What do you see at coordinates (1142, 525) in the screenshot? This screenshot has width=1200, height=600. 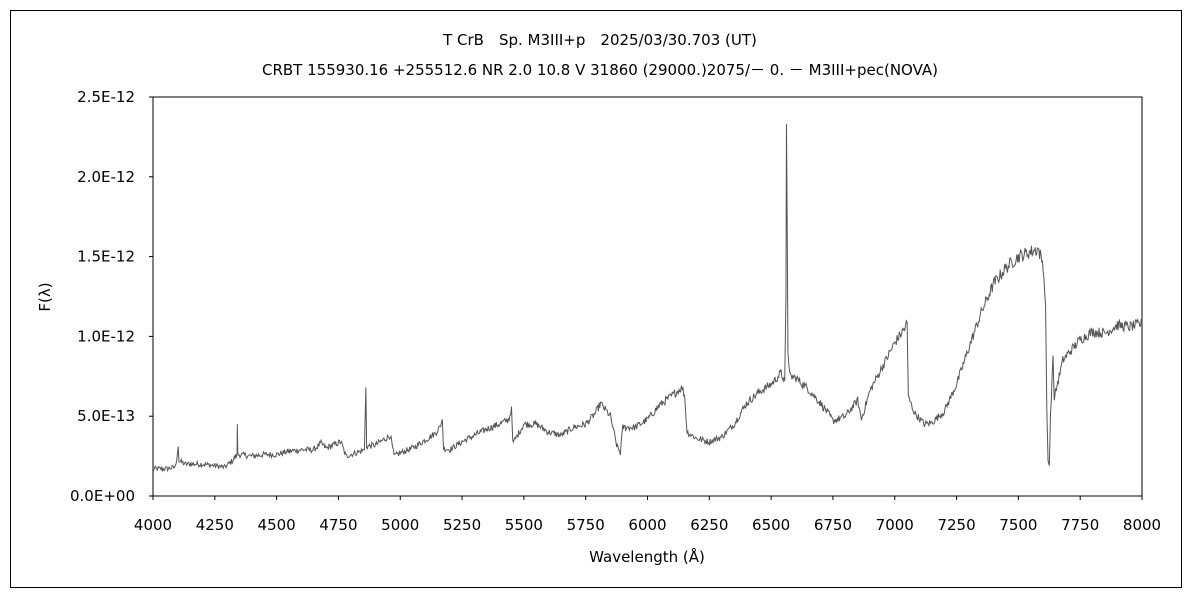 I see `x-tick-label: 8000` at bounding box center [1142, 525].